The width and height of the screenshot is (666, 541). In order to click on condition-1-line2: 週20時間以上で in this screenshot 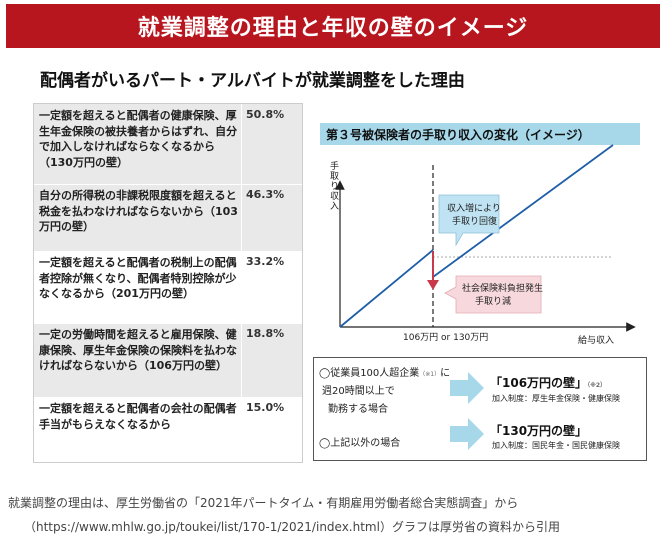, I will do `click(358, 391)`.